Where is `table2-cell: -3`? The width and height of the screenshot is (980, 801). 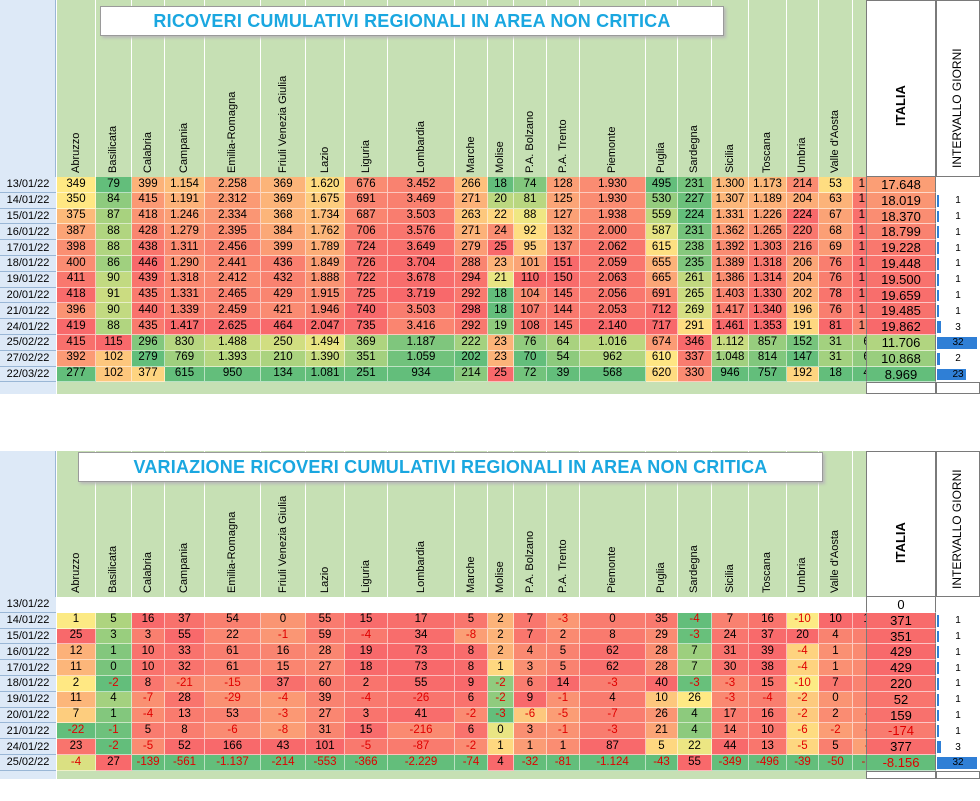
table2-cell: -3 is located at coordinates (695, 636).